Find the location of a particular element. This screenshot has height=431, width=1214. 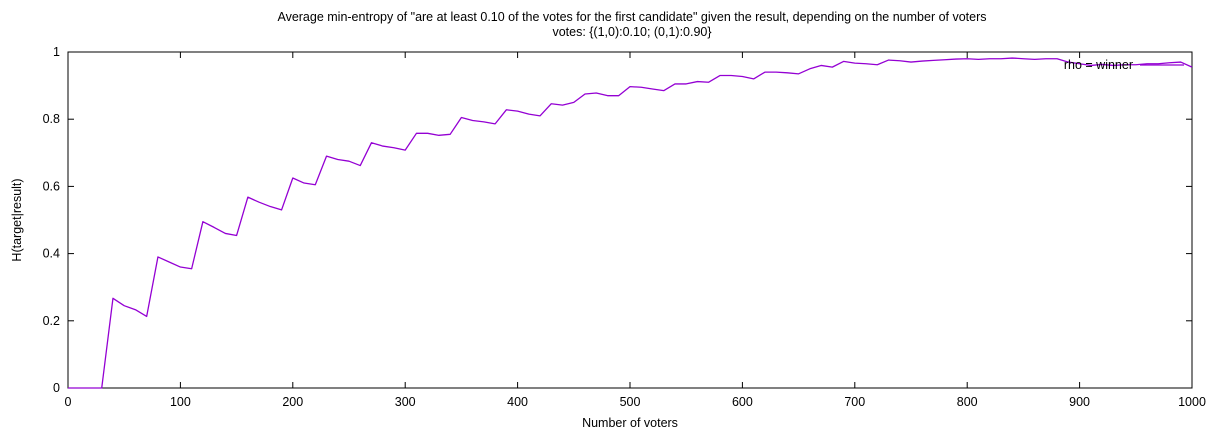

x-tick-label: 900 is located at coordinates (1079, 402).